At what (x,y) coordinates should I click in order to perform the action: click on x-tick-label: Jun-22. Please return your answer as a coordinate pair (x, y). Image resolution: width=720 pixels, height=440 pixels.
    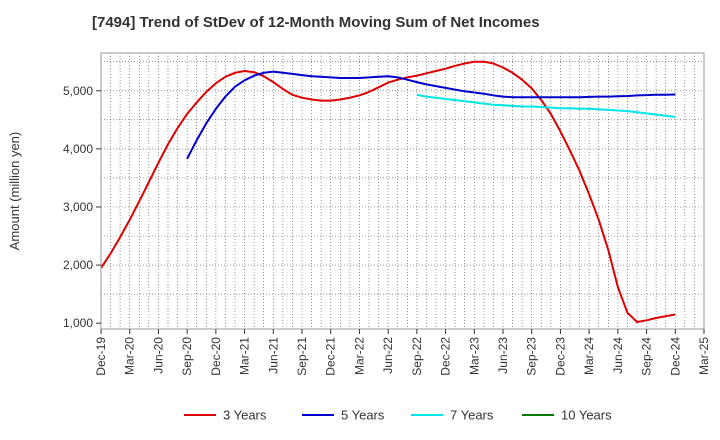
    Looking at the image, I should click on (388, 355).